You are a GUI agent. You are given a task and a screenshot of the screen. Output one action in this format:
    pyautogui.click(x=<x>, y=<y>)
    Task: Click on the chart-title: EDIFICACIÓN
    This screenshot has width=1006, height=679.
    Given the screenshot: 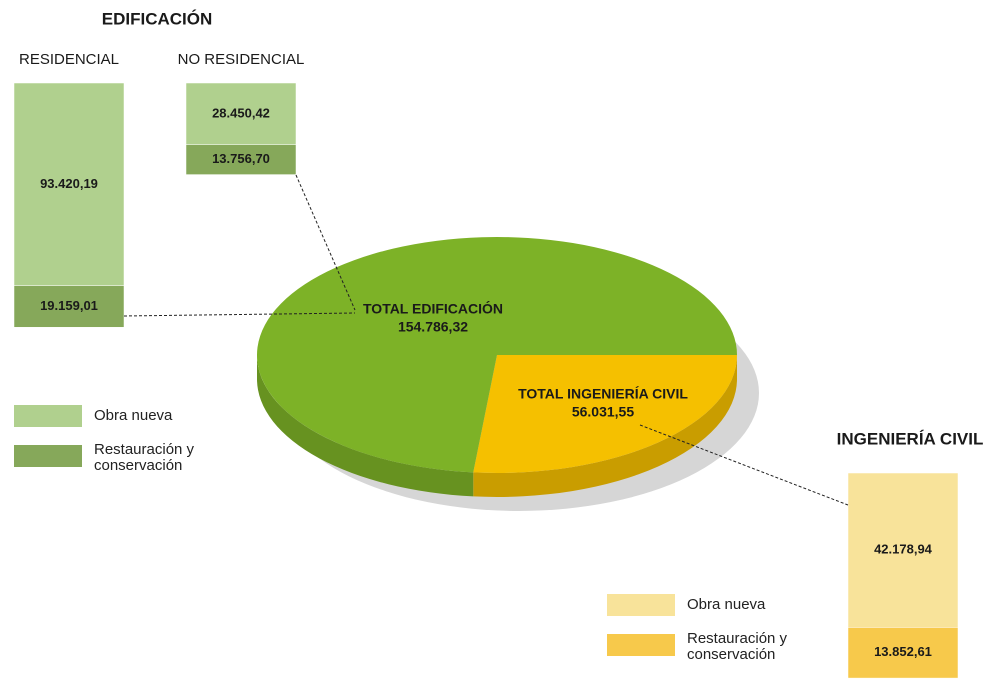 What is the action you would take?
    pyautogui.click(x=157, y=18)
    